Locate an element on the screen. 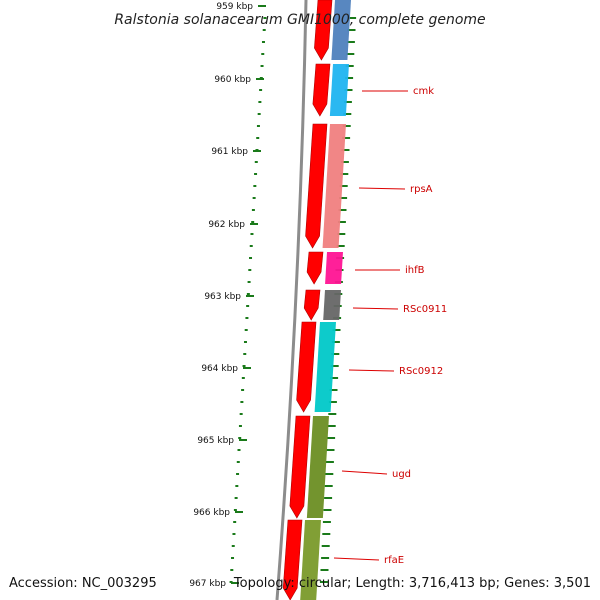  gene-label: RSc0912 is located at coordinates (421, 371).